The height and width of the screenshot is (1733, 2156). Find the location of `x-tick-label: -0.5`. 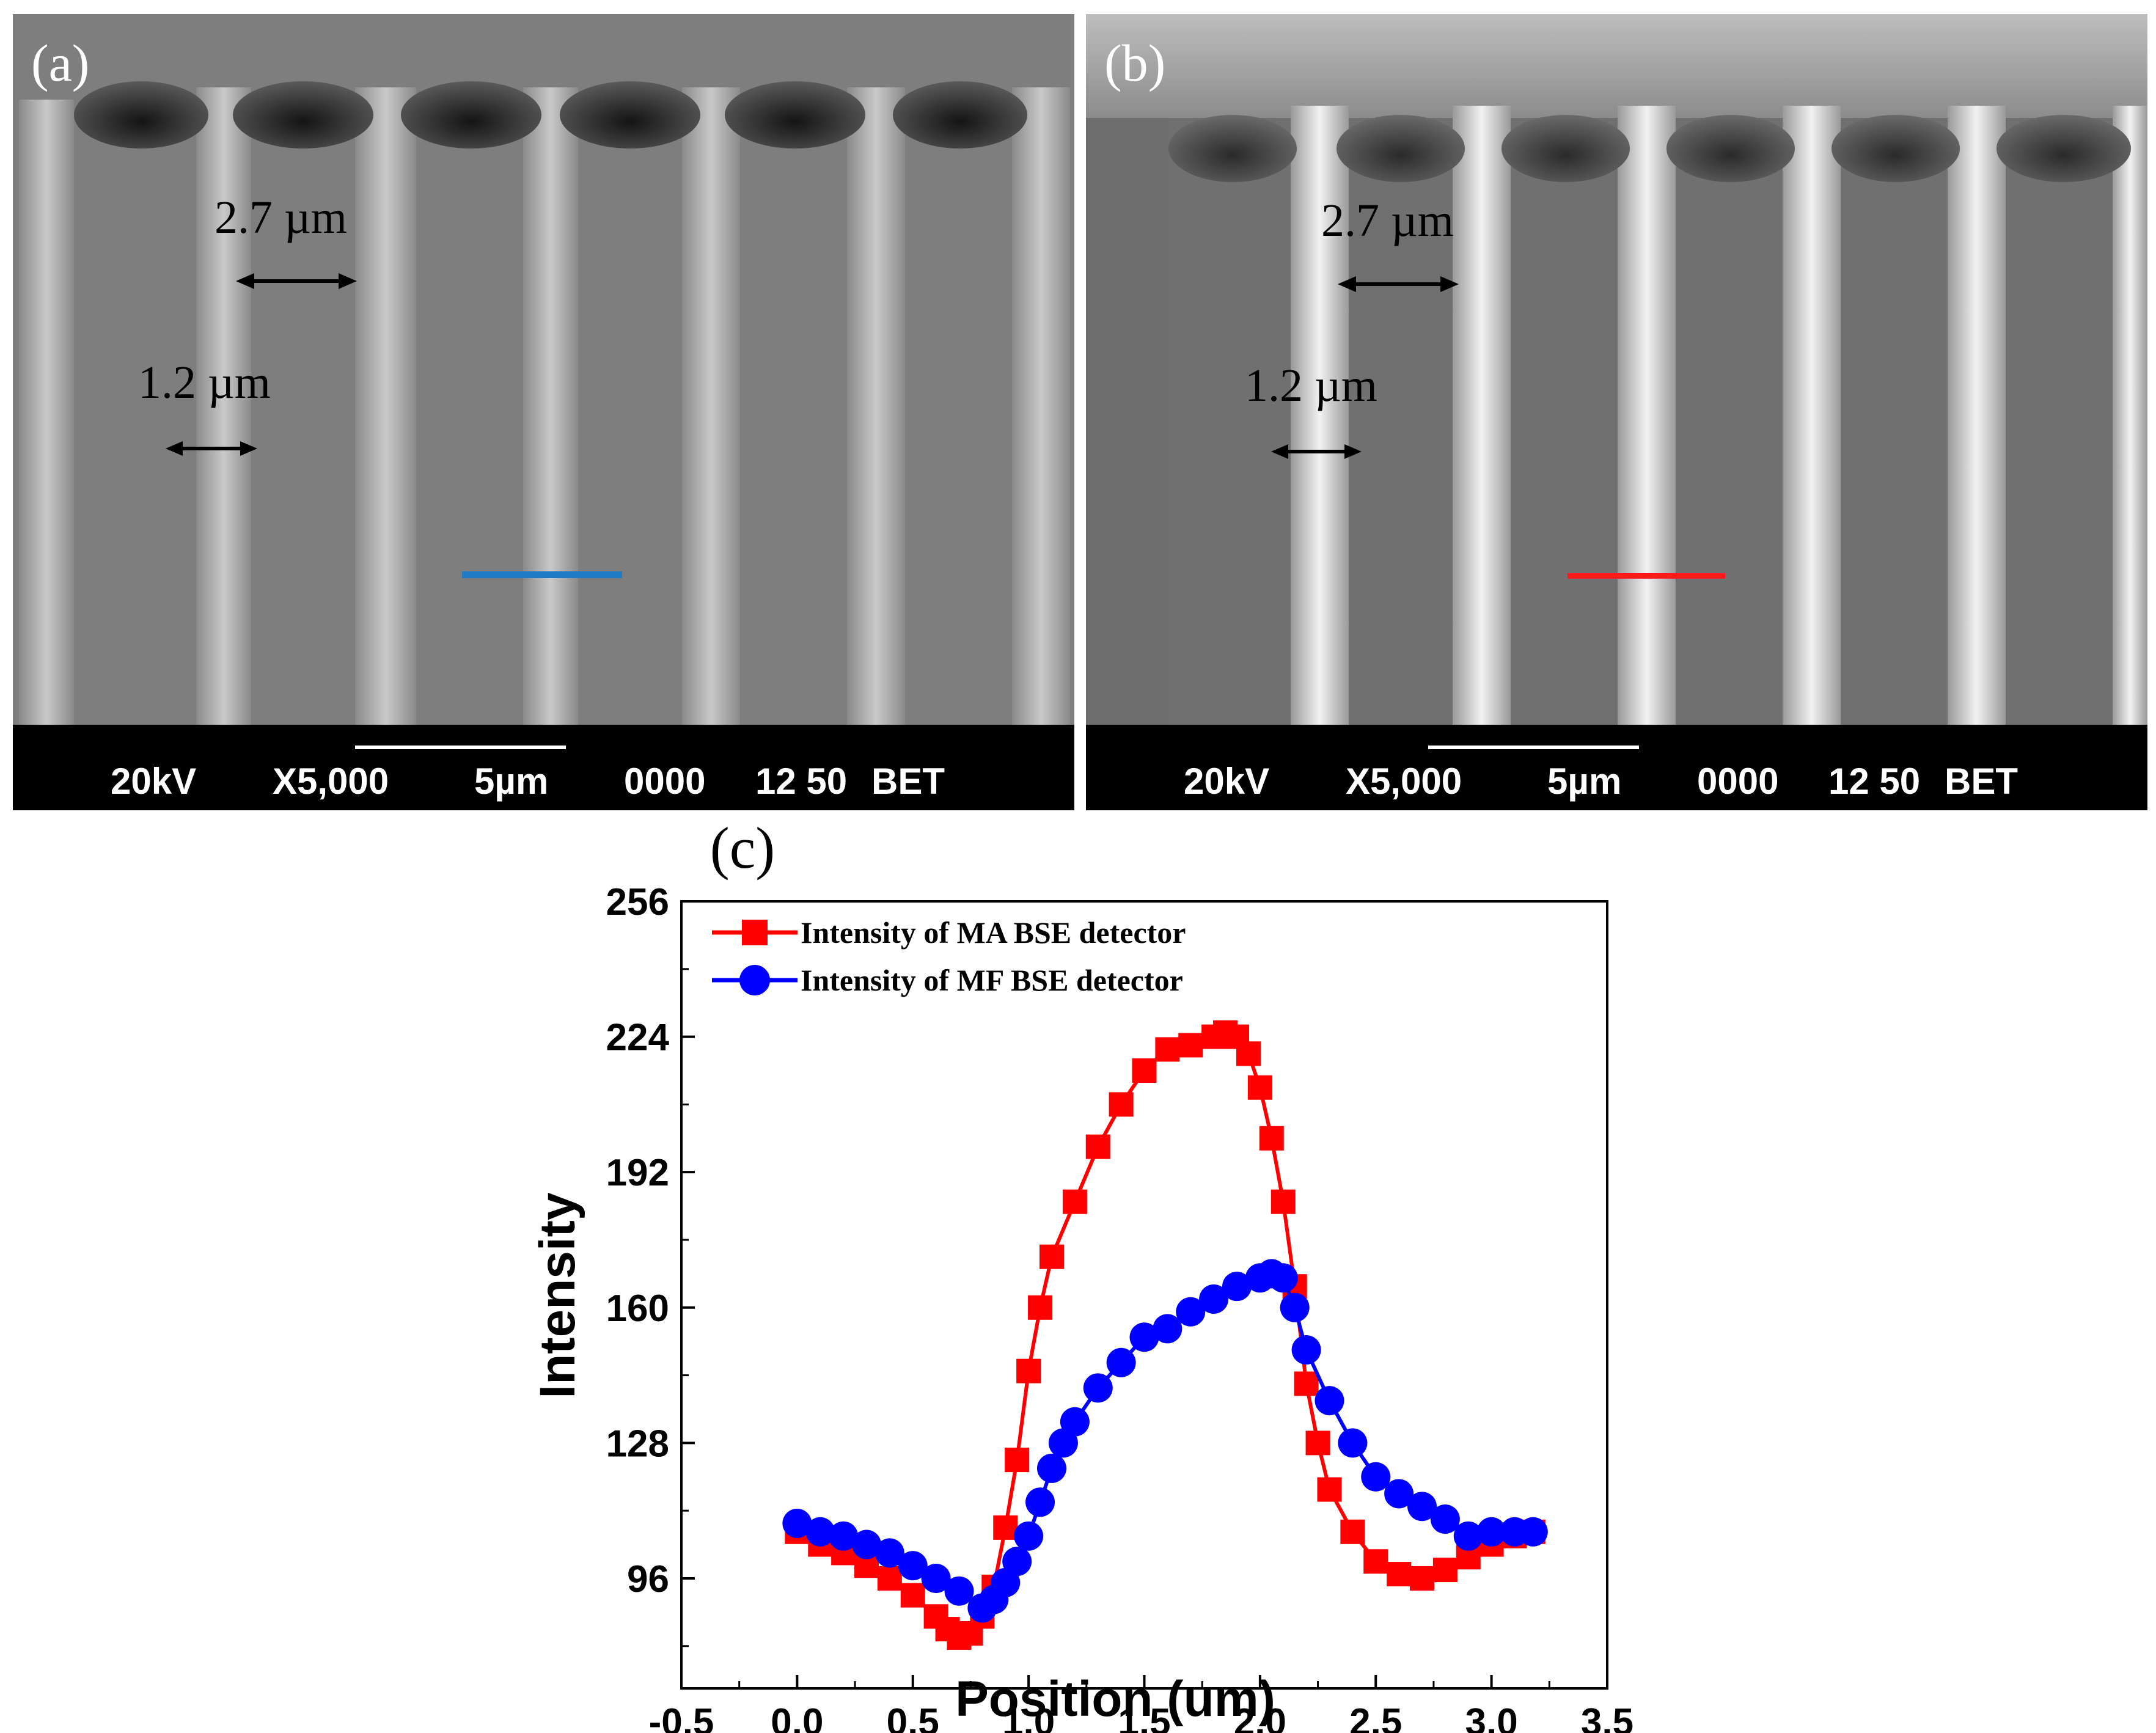

x-tick-label: -0.5 is located at coordinates (682, 1717).